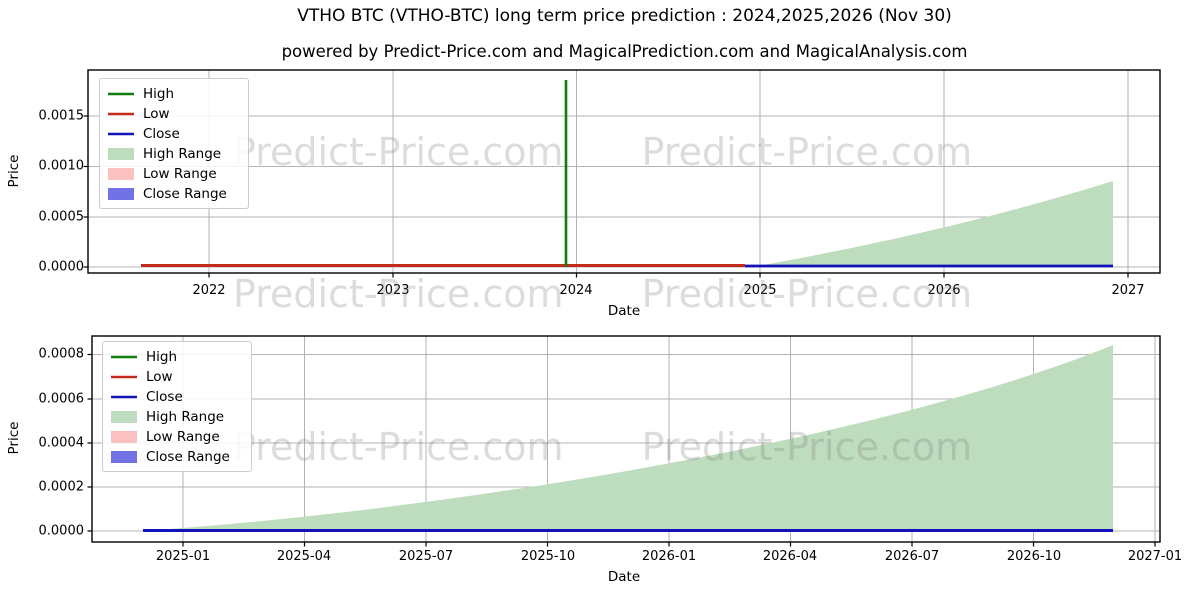  I want to click on bottom-y-tick: 0.0002, so click(61, 487).